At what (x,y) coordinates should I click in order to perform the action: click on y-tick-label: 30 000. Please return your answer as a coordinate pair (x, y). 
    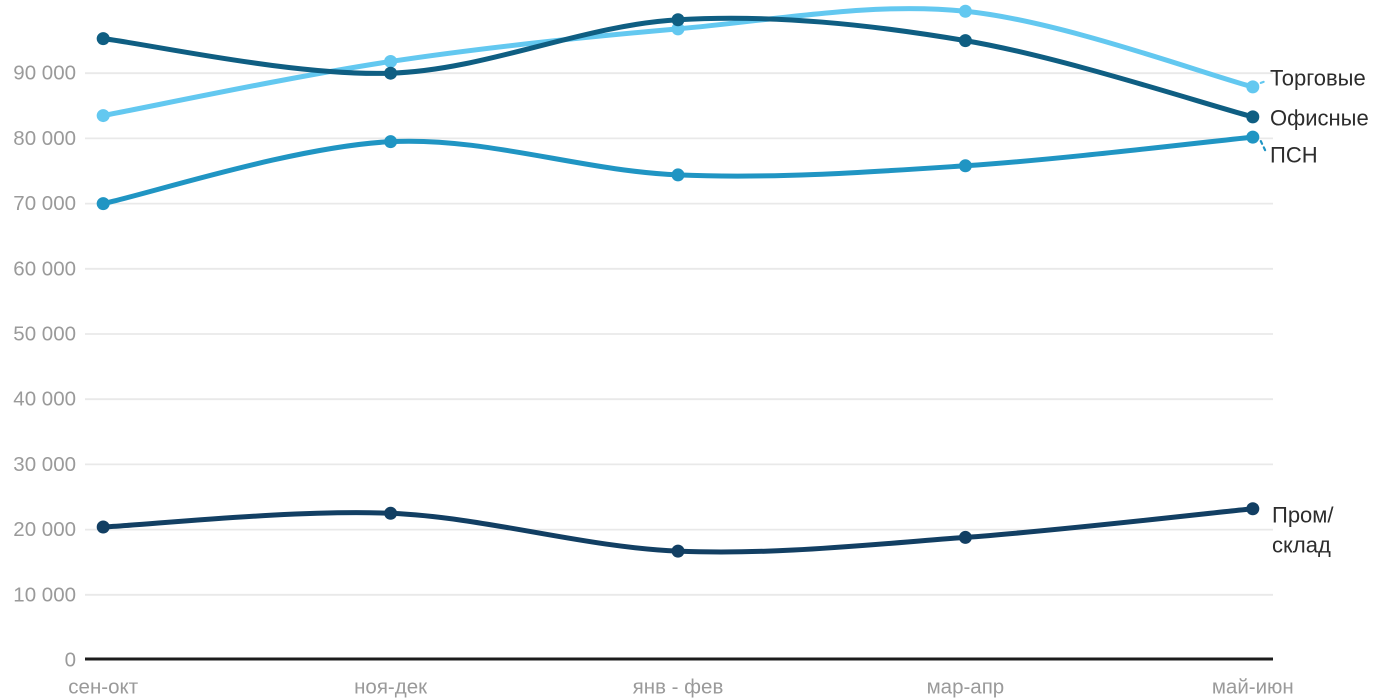
    Looking at the image, I should click on (44, 464).